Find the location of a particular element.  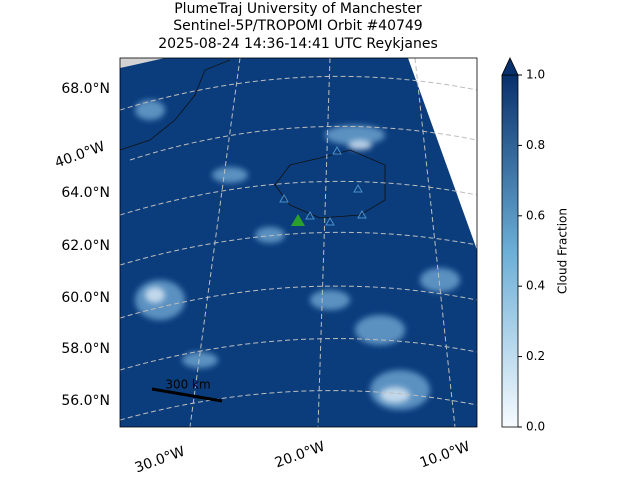

title-line: Sentinel-5P/TROPOMI Orbit #40749 is located at coordinates (297, 26).